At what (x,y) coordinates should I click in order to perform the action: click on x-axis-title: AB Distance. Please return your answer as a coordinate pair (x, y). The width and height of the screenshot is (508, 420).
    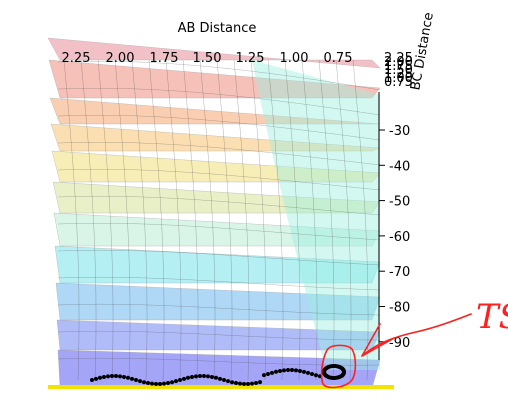
    Looking at the image, I should click on (217, 28).